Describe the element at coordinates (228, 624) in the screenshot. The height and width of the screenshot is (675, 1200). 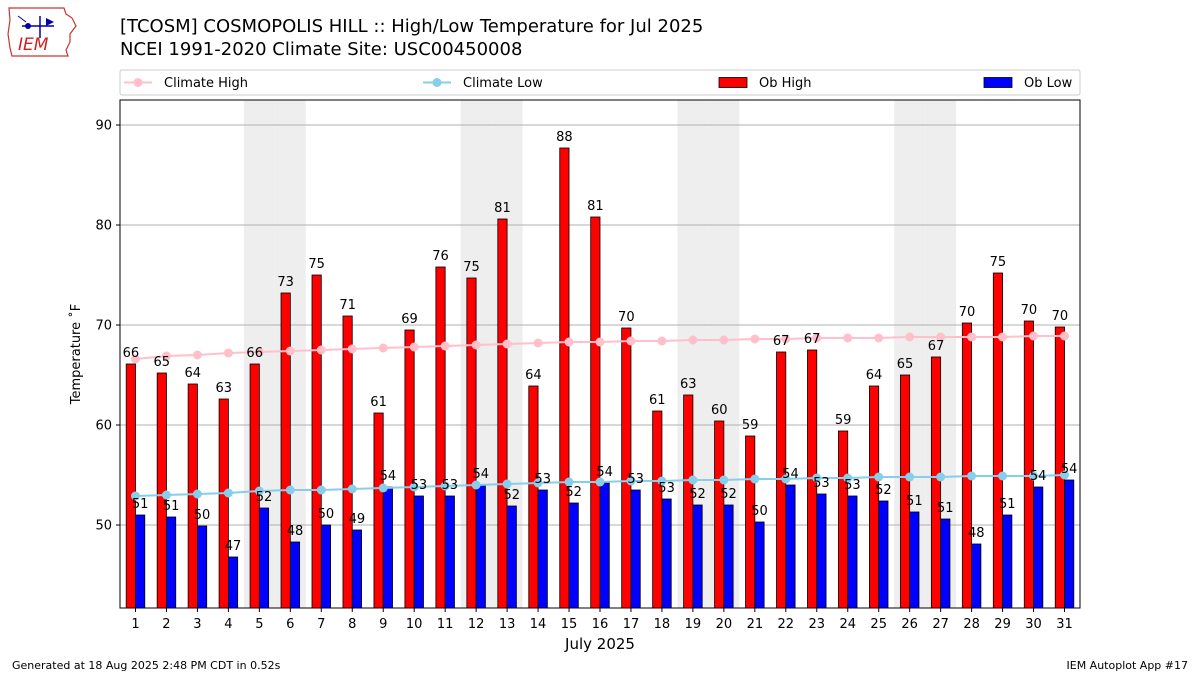
I see `x-tick-label: 4` at that location.